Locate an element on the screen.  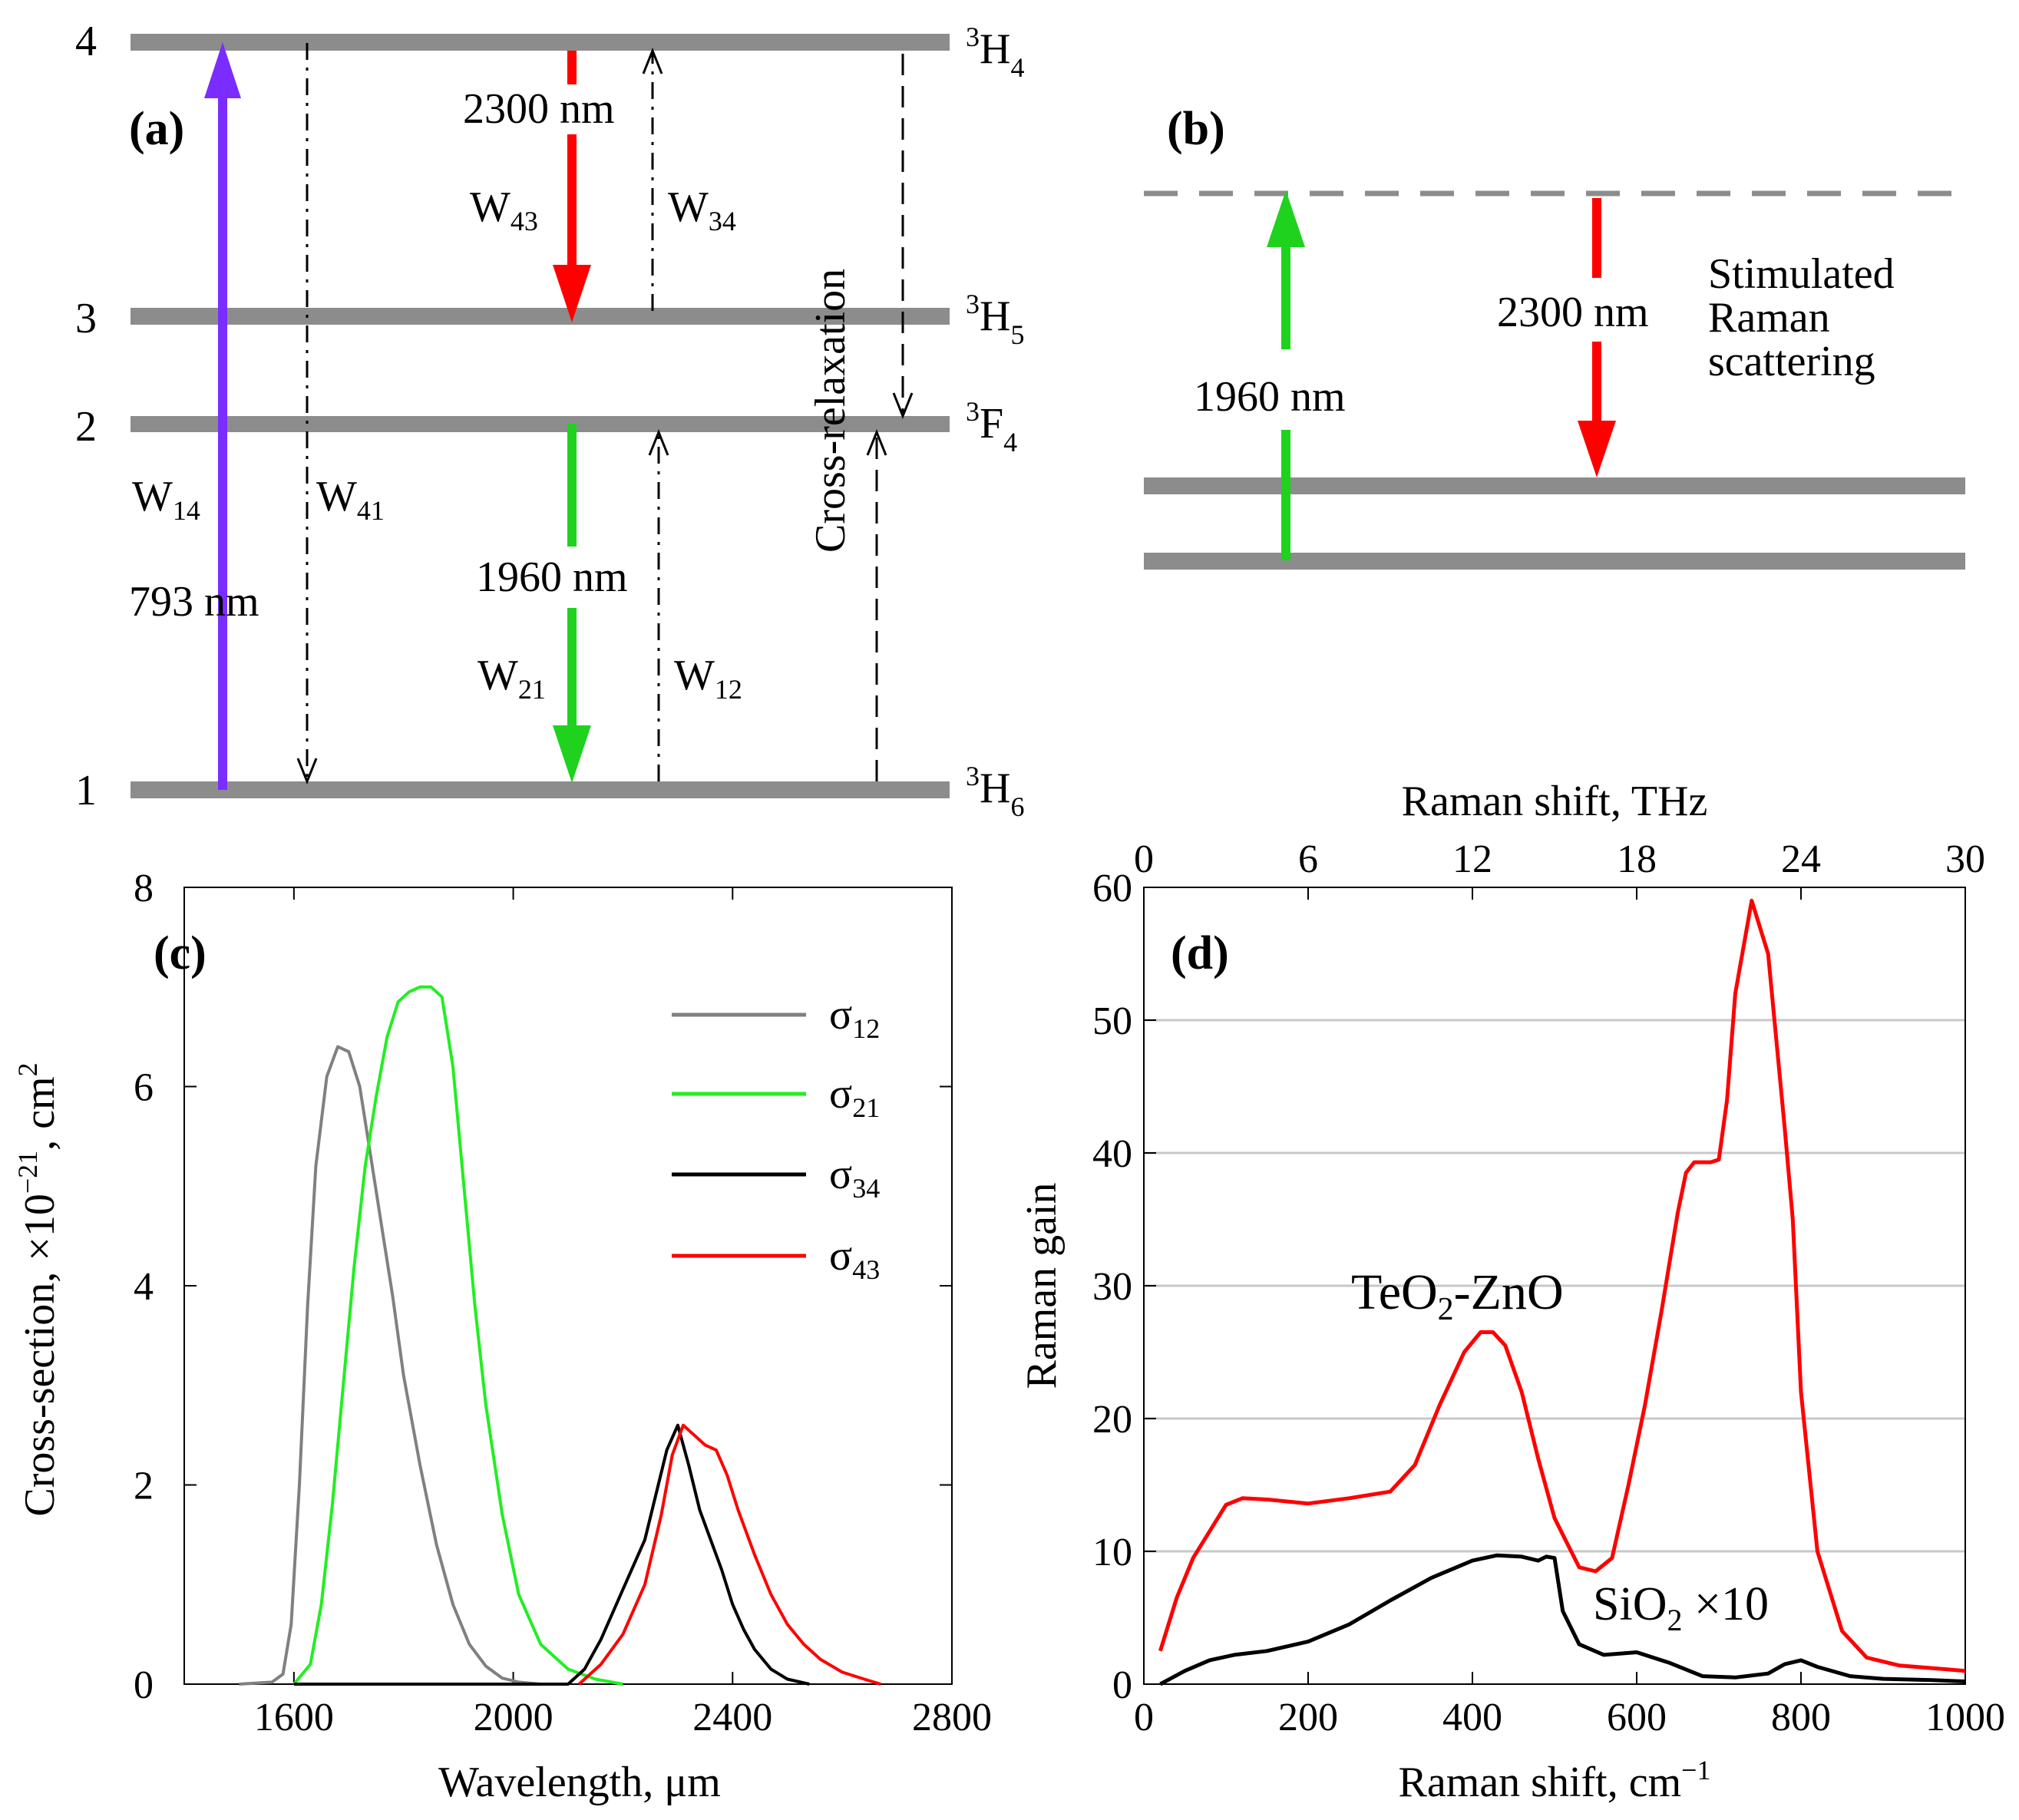
level-name-3H6: 3H6 is located at coordinates (995, 791).